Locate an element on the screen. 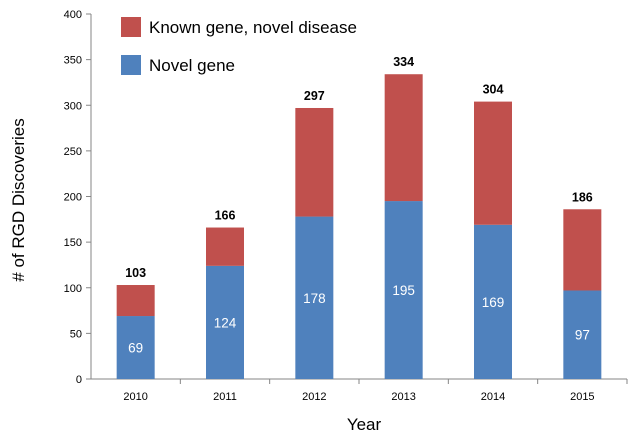 The height and width of the screenshot is (435, 637). x-tick-label: 2015 is located at coordinates (582, 397).